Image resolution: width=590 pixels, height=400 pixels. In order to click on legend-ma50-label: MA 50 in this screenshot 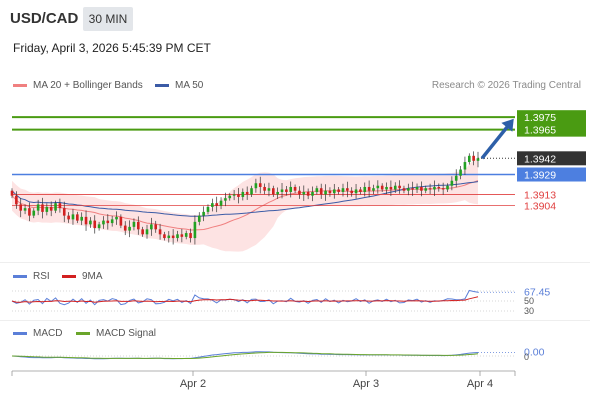, I will do `click(189, 85)`.